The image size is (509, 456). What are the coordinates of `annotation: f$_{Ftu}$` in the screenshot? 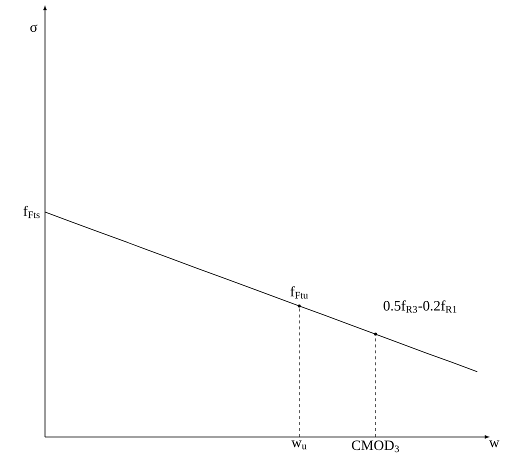 It's located at (299, 292).